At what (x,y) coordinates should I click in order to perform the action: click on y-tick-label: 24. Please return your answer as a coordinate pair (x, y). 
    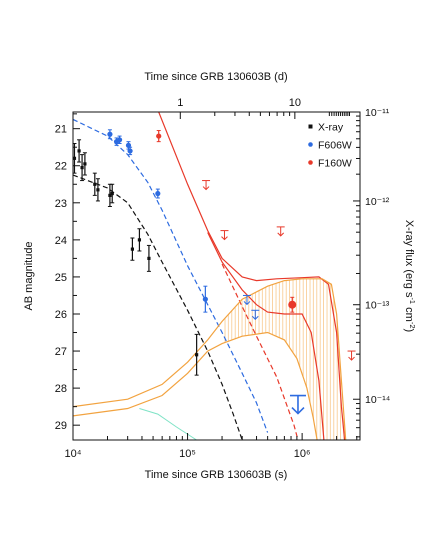
    Looking at the image, I should click on (61, 241).